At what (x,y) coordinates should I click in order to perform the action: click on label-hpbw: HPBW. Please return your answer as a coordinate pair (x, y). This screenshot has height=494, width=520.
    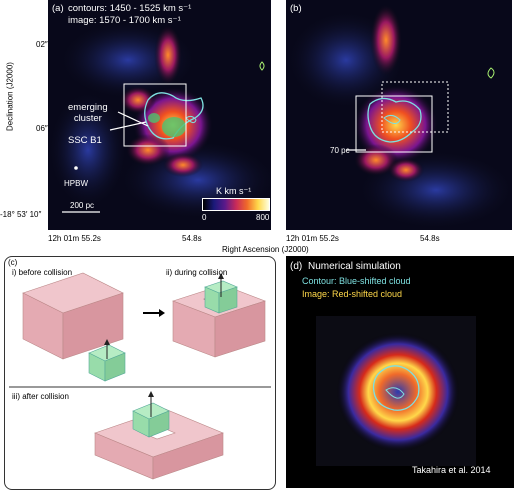
    Looking at the image, I should click on (76, 183).